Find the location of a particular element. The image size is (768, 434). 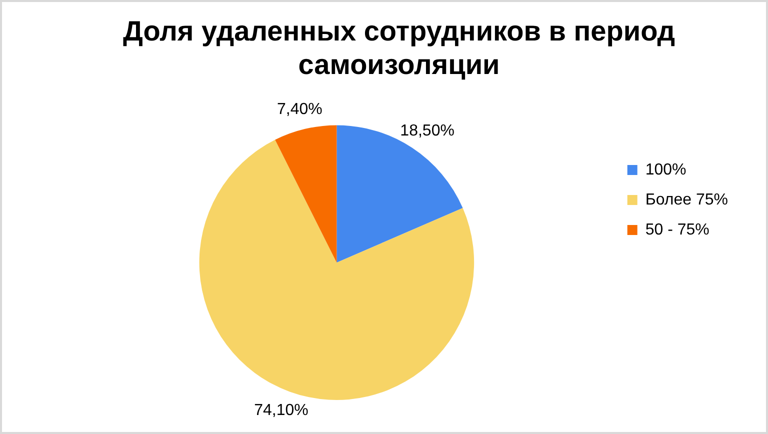

legend-label: 100% is located at coordinates (665, 169).